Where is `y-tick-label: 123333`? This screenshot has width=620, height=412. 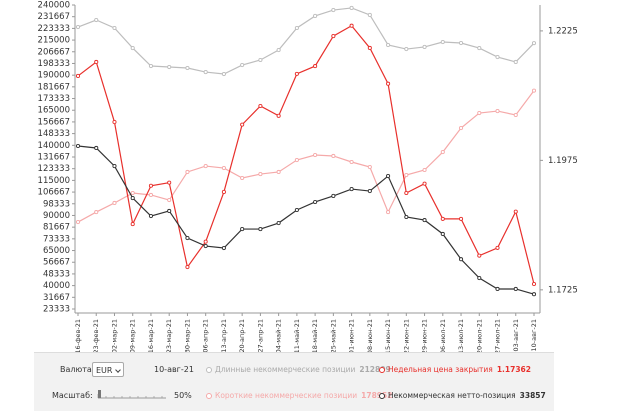
y-tick-label: 123333 is located at coordinates (54, 169).